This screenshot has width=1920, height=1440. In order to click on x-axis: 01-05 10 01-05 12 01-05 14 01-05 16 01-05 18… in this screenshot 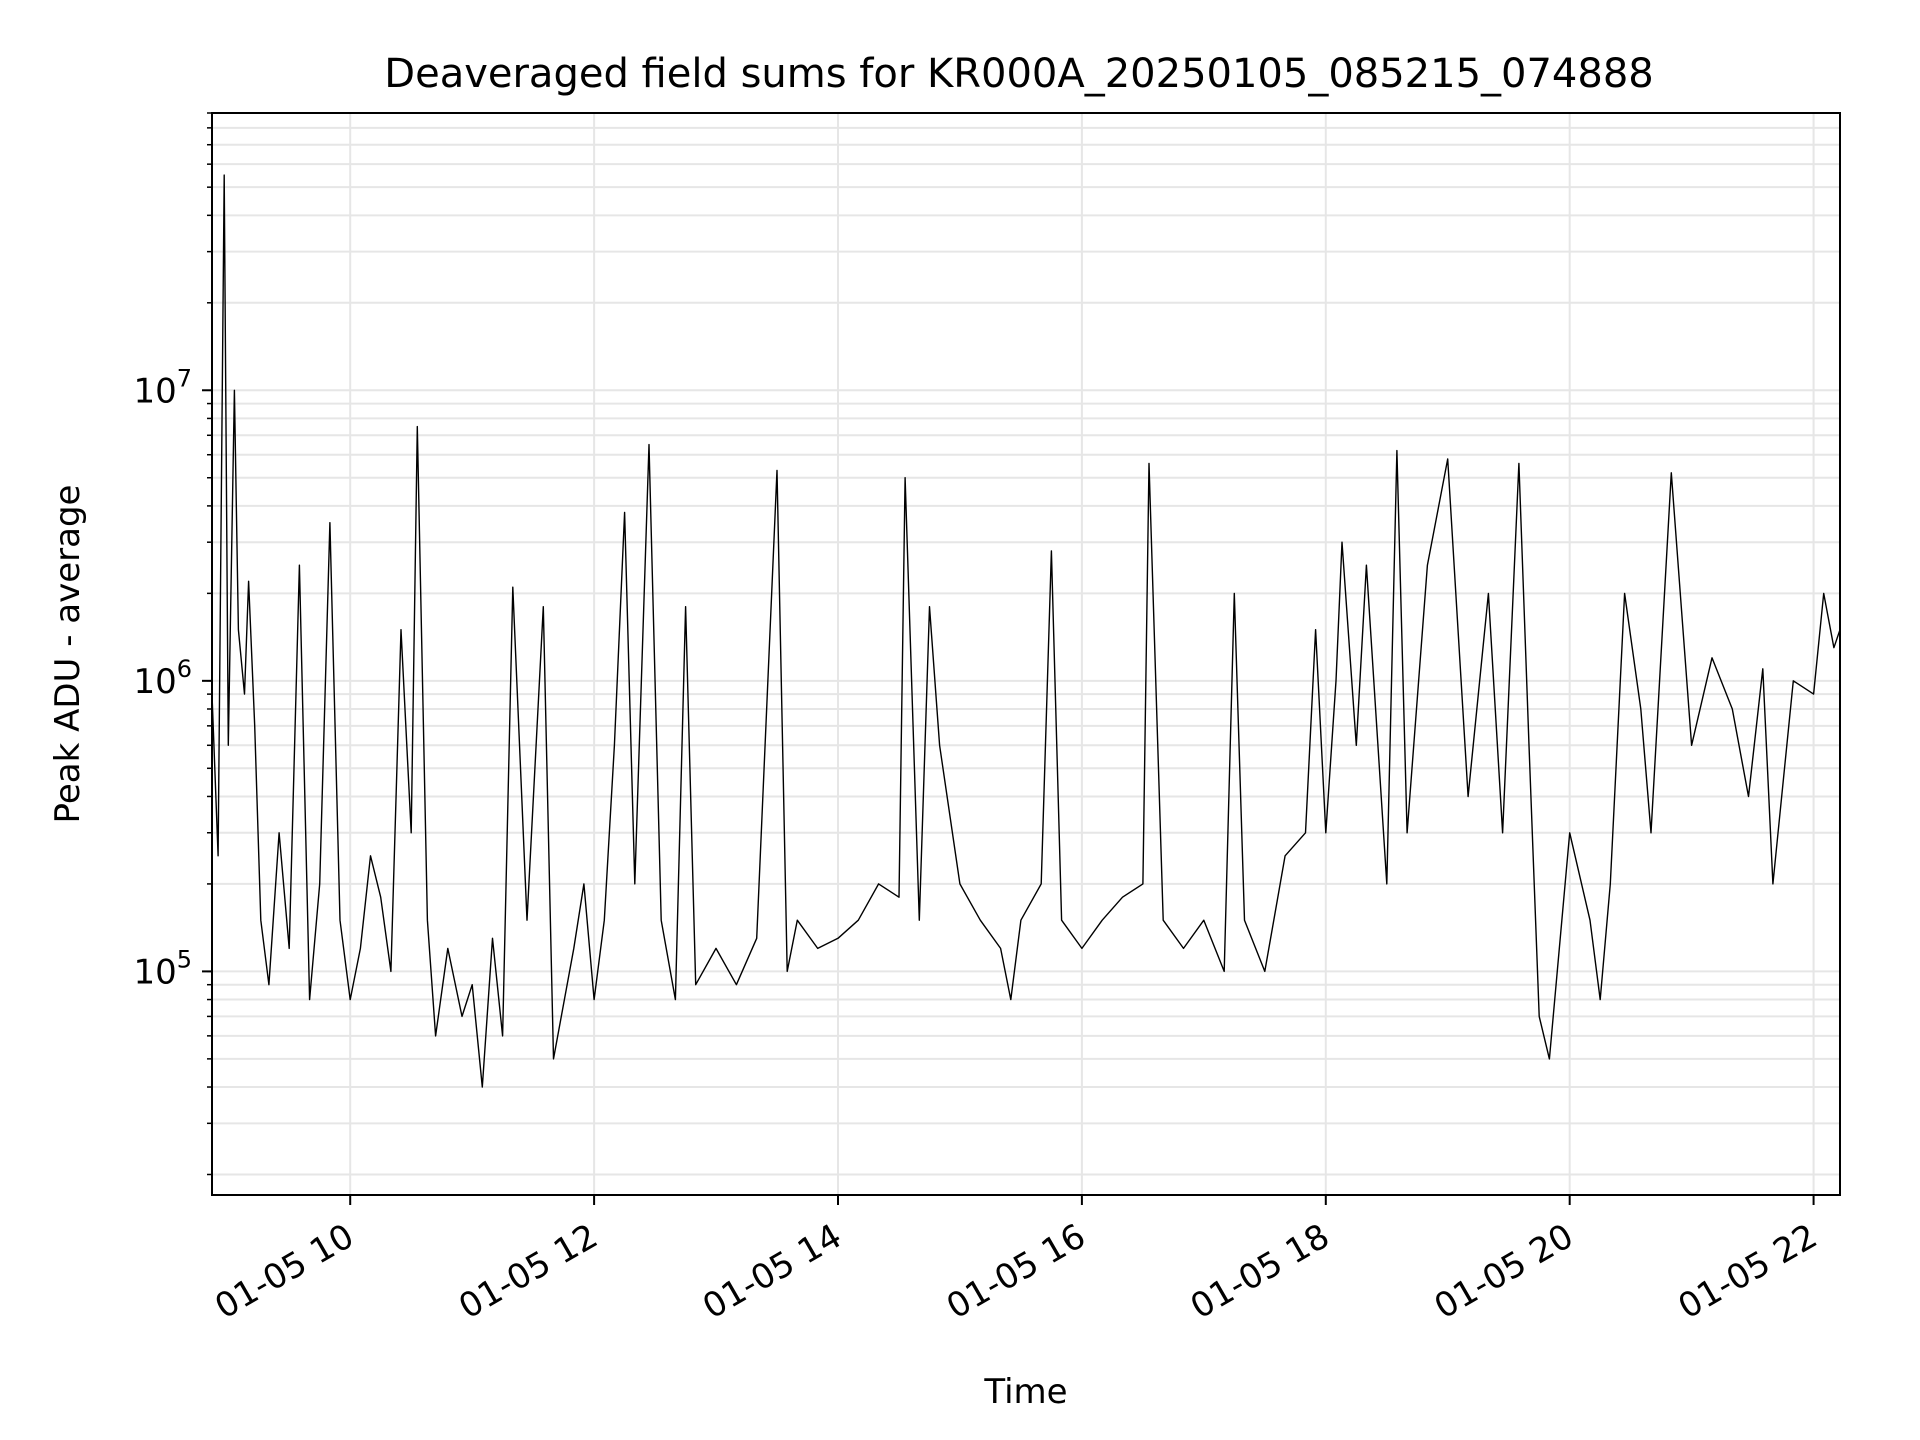, I will do `click(1016, 1261)`.